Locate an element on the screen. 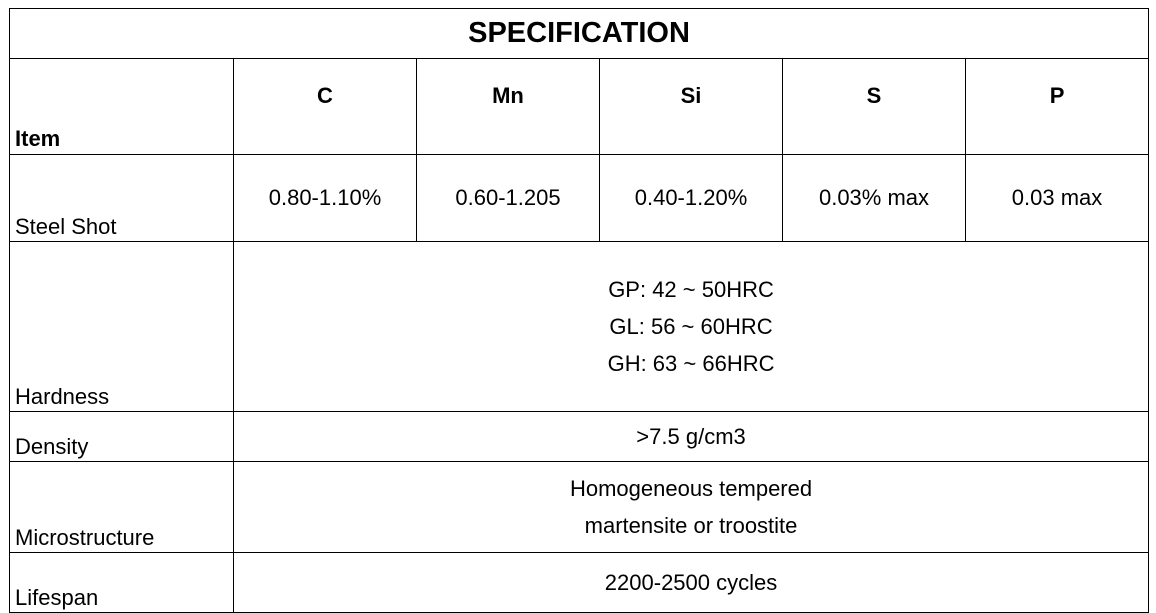  steel-shot-si-value: 0.40-1.20% is located at coordinates (691, 198).